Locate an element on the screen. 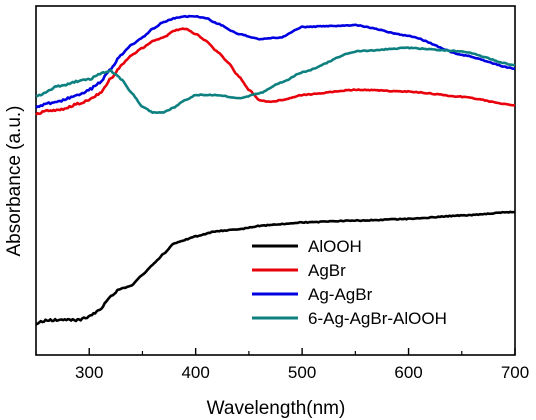 This screenshot has height=420, width=536. legend-item: AgBr is located at coordinates (299, 270).